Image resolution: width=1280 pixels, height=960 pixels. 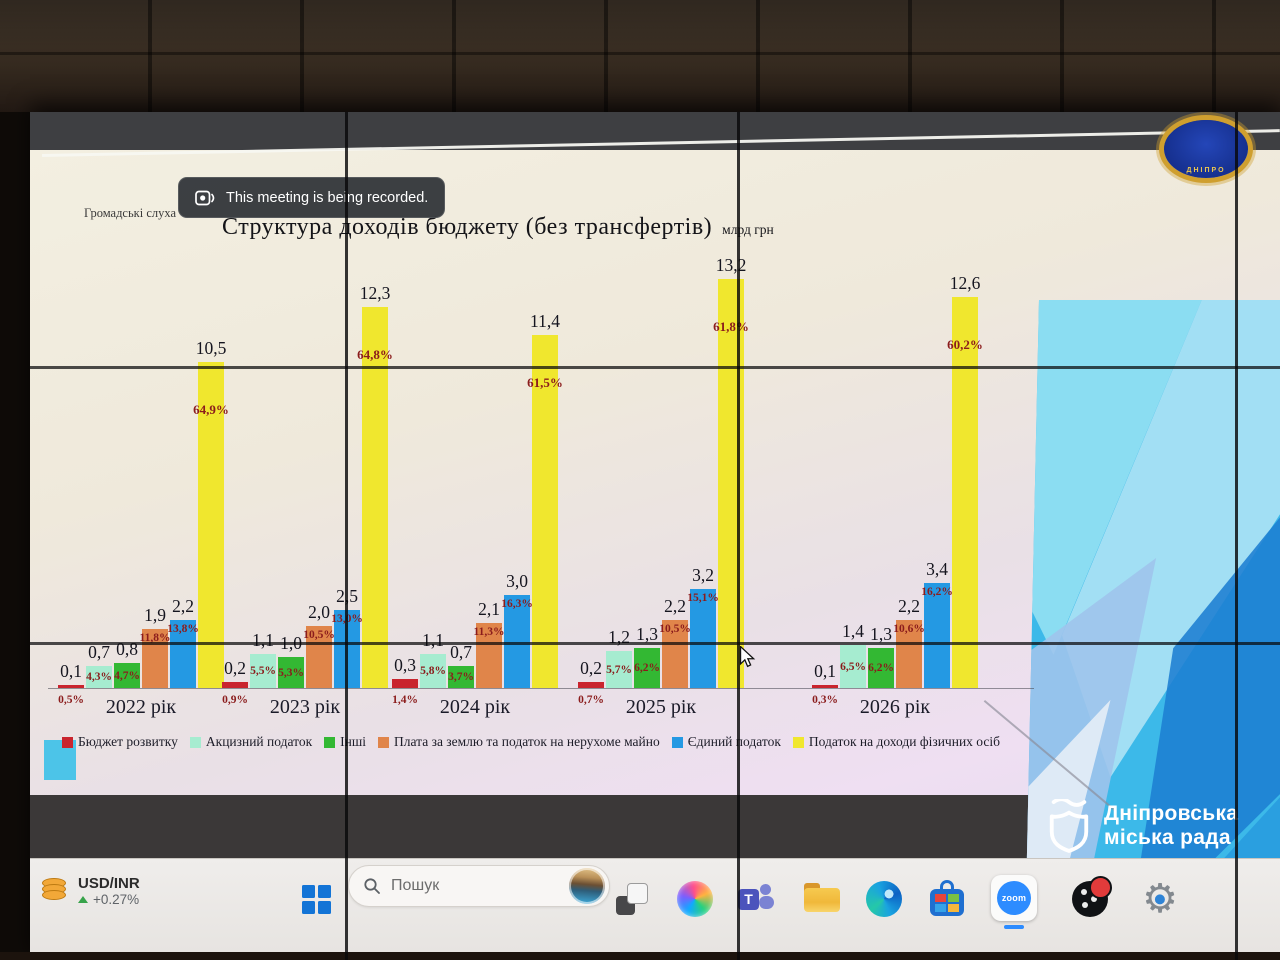 What do you see at coordinates (433, 671) in the screenshot?
I see `bar-percent-label: 5,8%` at bounding box center [433, 671].